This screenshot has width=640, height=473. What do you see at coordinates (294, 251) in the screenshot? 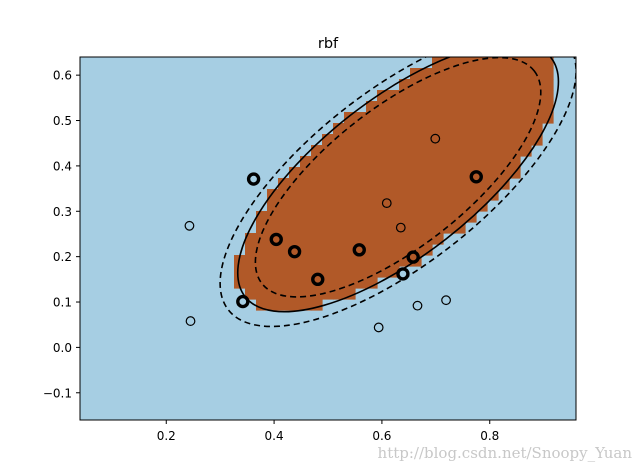
I see `support-vector-point` at bounding box center [294, 251].